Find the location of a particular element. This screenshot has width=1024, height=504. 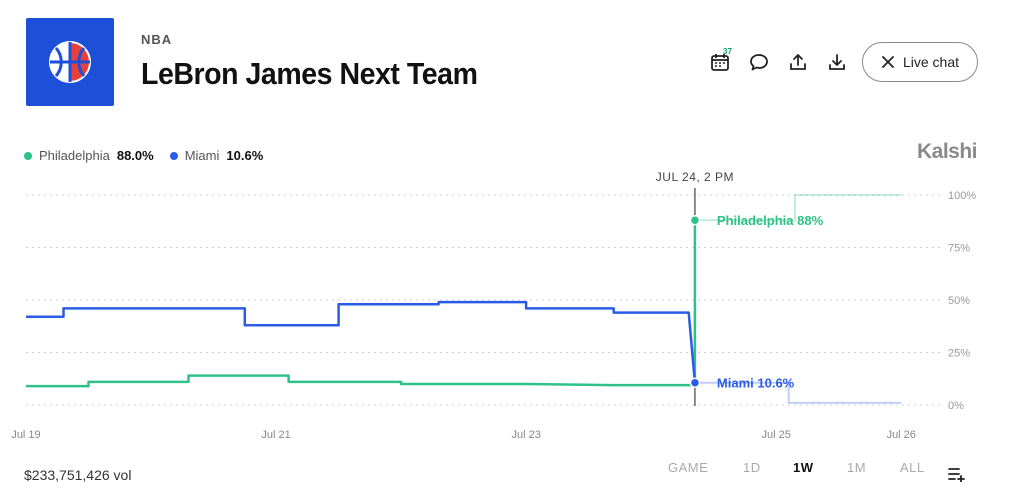

download-icon is located at coordinates (836, 62).